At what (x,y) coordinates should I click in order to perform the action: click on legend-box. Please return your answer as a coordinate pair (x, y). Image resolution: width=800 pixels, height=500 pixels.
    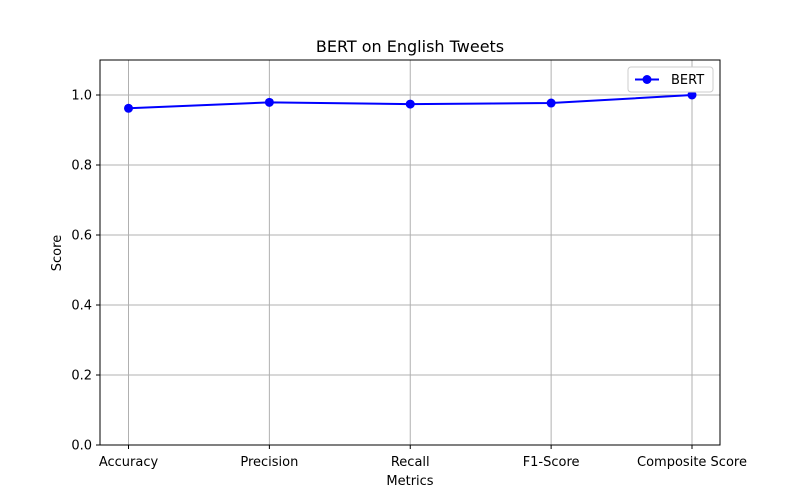
    Looking at the image, I should click on (670, 79).